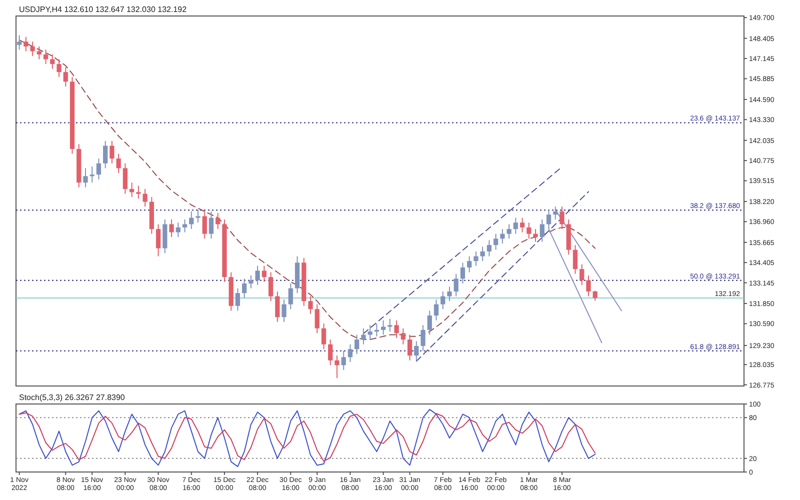 The height and width of the screenshot is (500, 800). Describe the element at coordinates (72, 397) in the screenshot. I see `chart-title: Stoch(5,3,3) 26.3267 27.8390` at that location.